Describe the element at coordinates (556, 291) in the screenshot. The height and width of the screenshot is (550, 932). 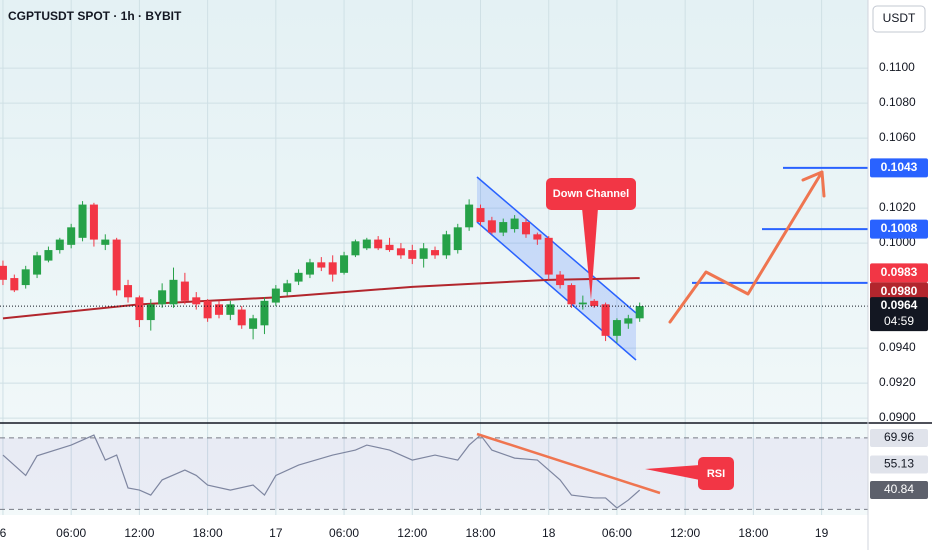
I see `channel-bottom` at that location.